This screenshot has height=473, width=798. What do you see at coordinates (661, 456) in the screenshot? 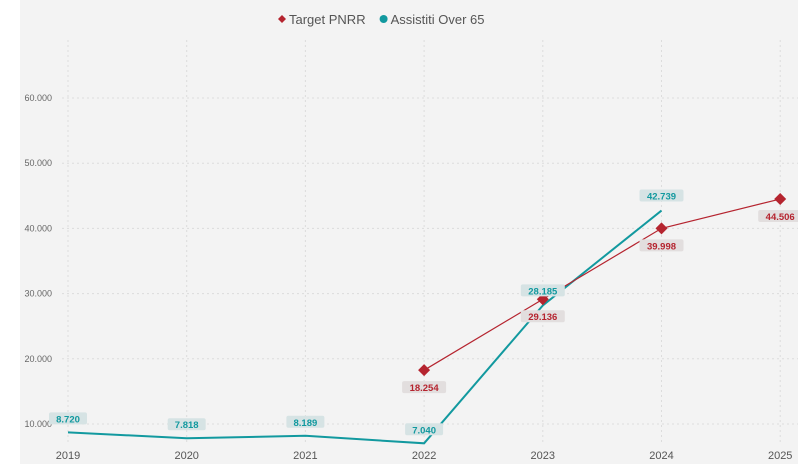
I see `x-tick-label: 2024` at bounding box center [661, 456].